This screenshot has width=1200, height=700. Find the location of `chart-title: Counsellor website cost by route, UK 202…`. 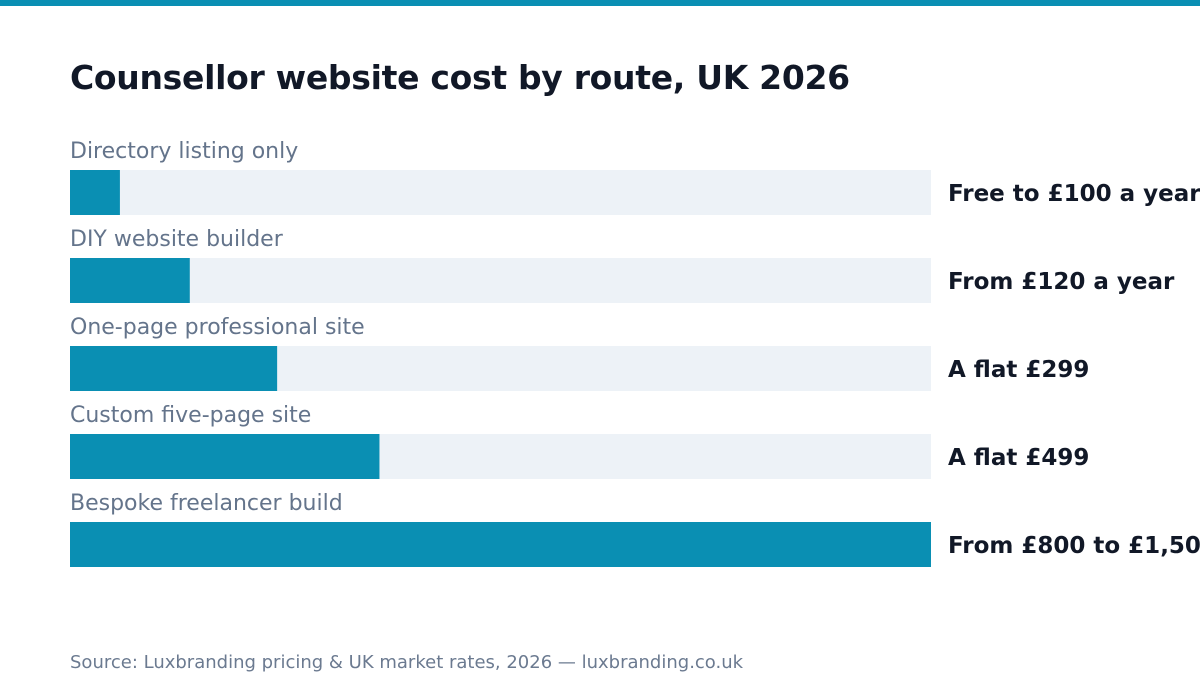

chart-title: Counsellor website cost by route, UK 202… is located at coordinates (460, 77).